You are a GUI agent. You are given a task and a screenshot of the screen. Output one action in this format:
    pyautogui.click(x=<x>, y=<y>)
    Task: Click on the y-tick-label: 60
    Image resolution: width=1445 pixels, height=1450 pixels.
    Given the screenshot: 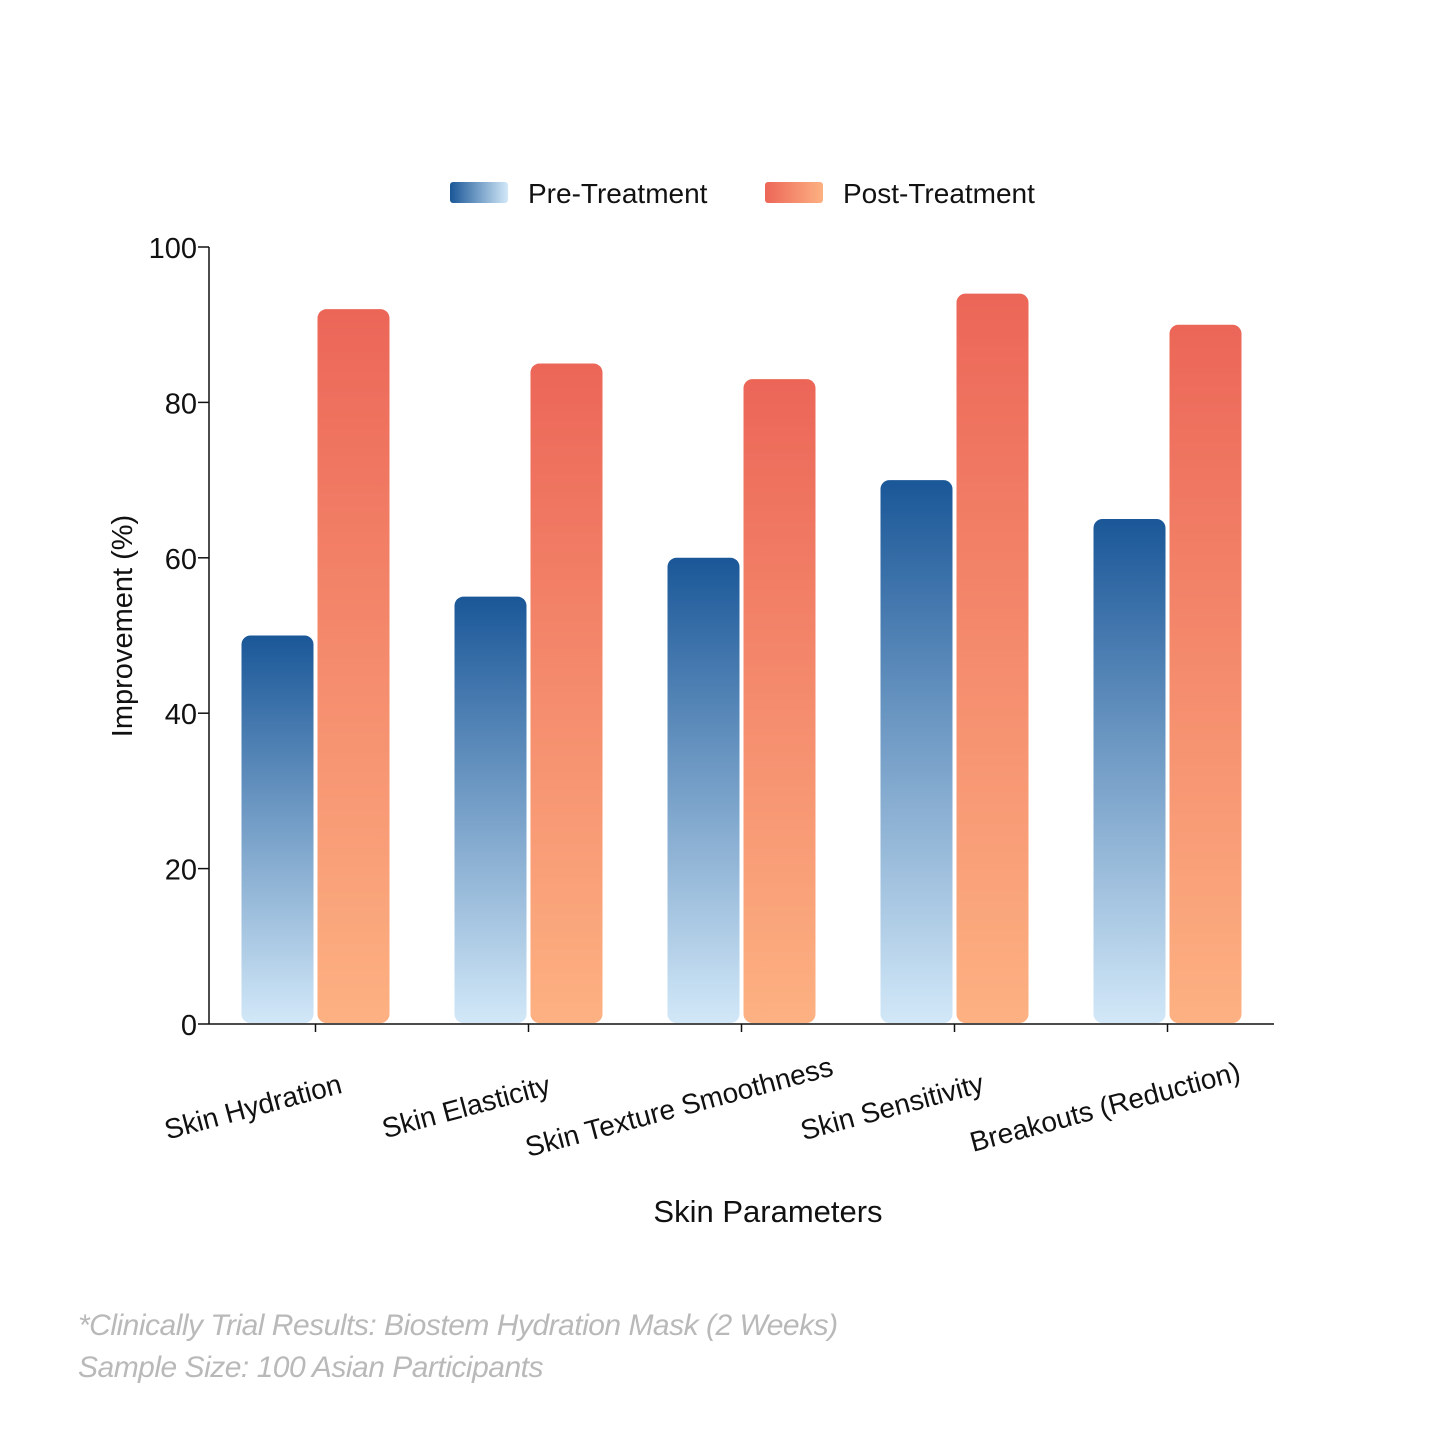 What is the action you would take?
    pyautogui.click(x=181, y=560)
    